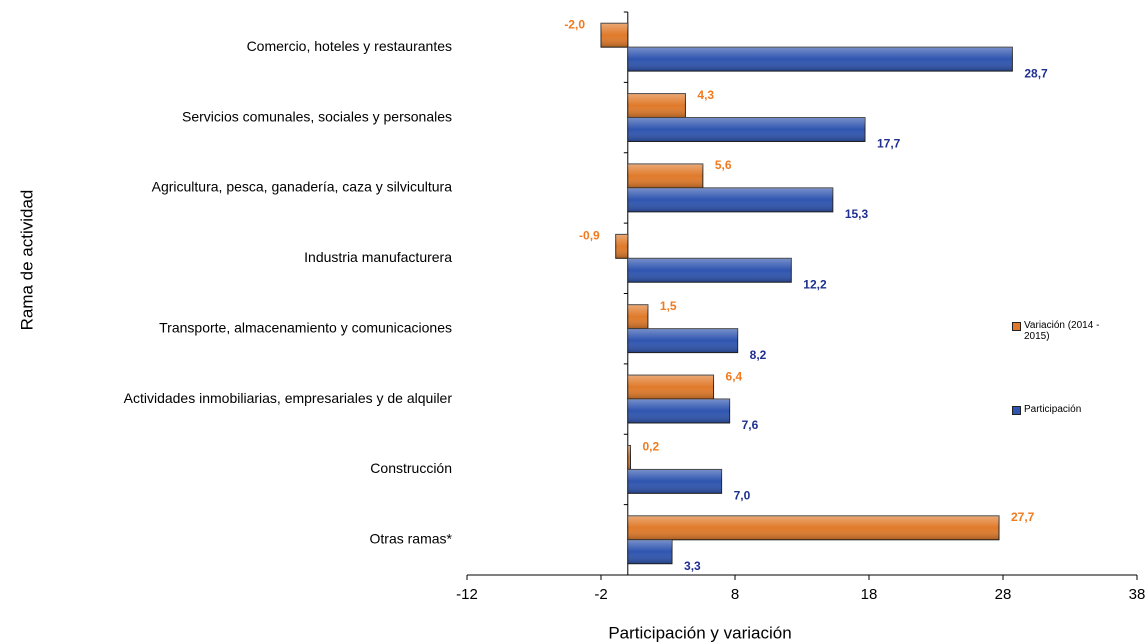 This screenshot has height=644, width=1148. What do you see at coordinates (869, 594) in the screenshot?
I see `x-tick-label: 18` at bounding box center [869, 594].